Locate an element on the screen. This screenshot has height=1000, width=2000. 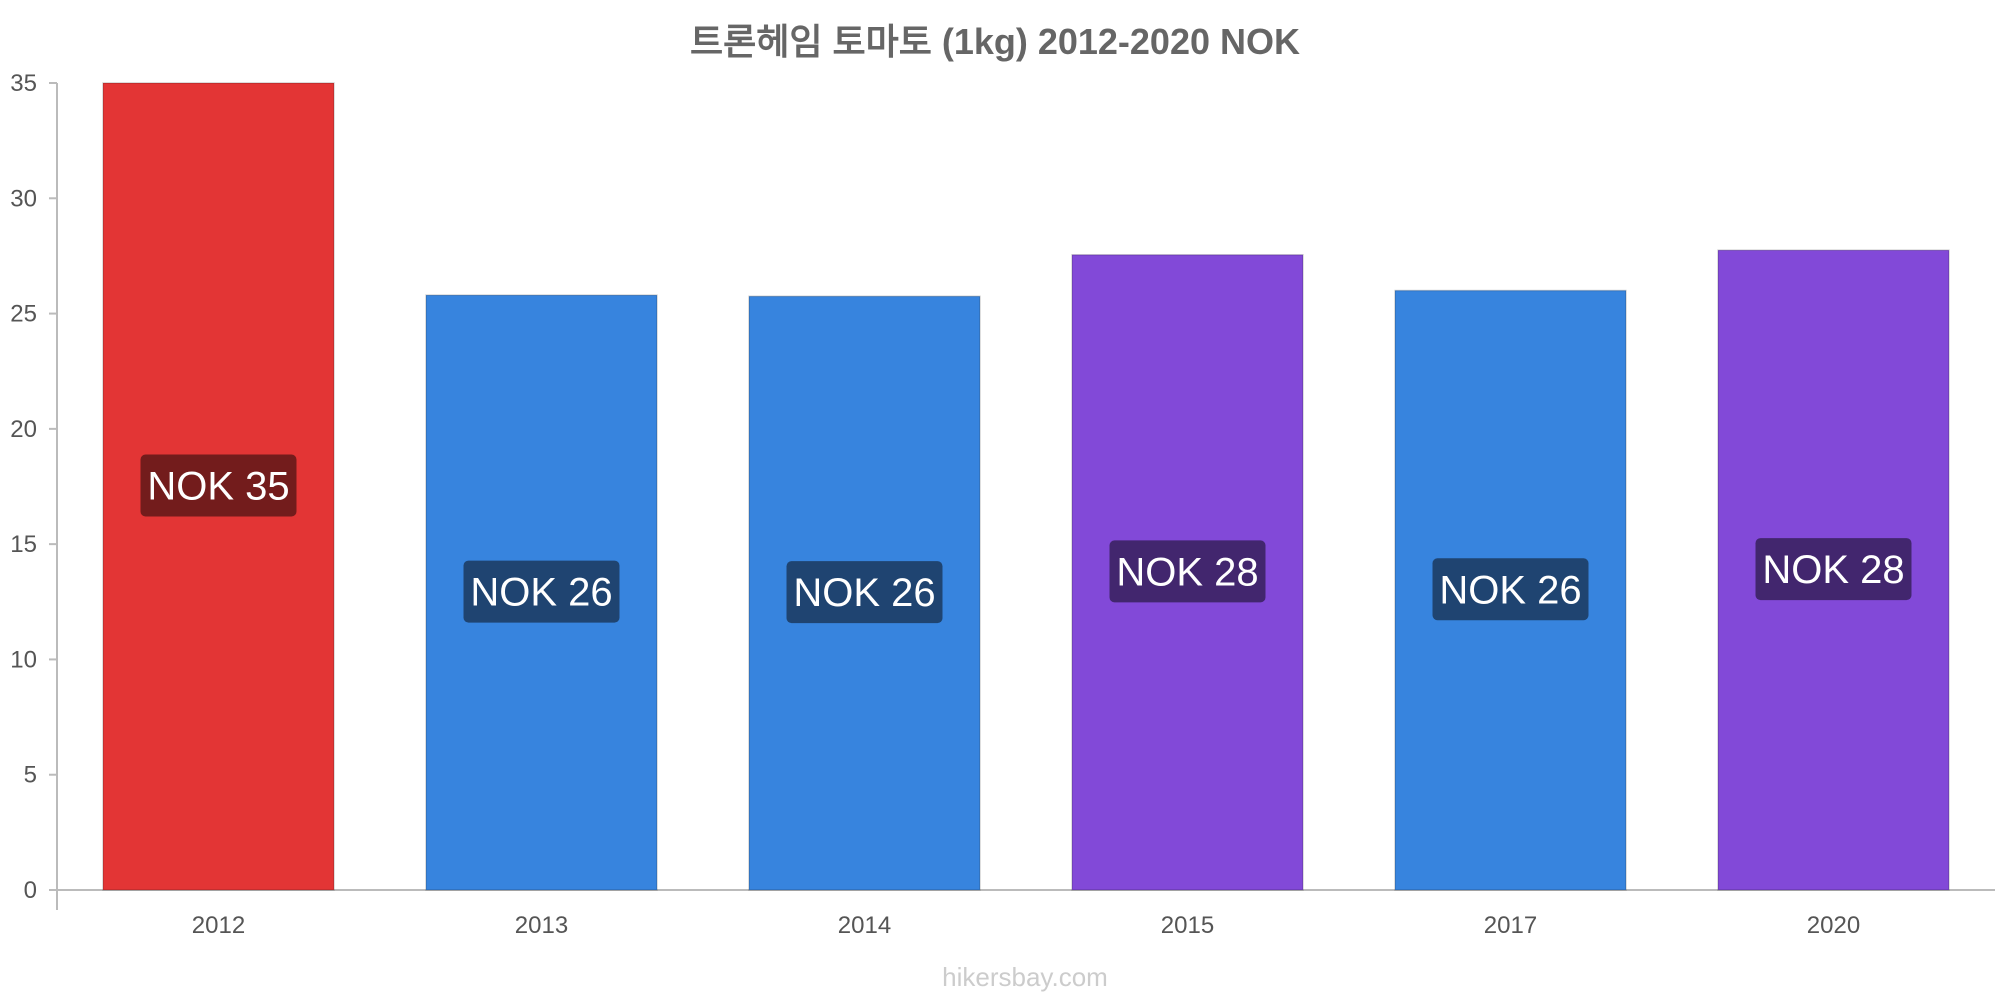
data-label-text: NOK 35 is located at coordinates (218, 487).